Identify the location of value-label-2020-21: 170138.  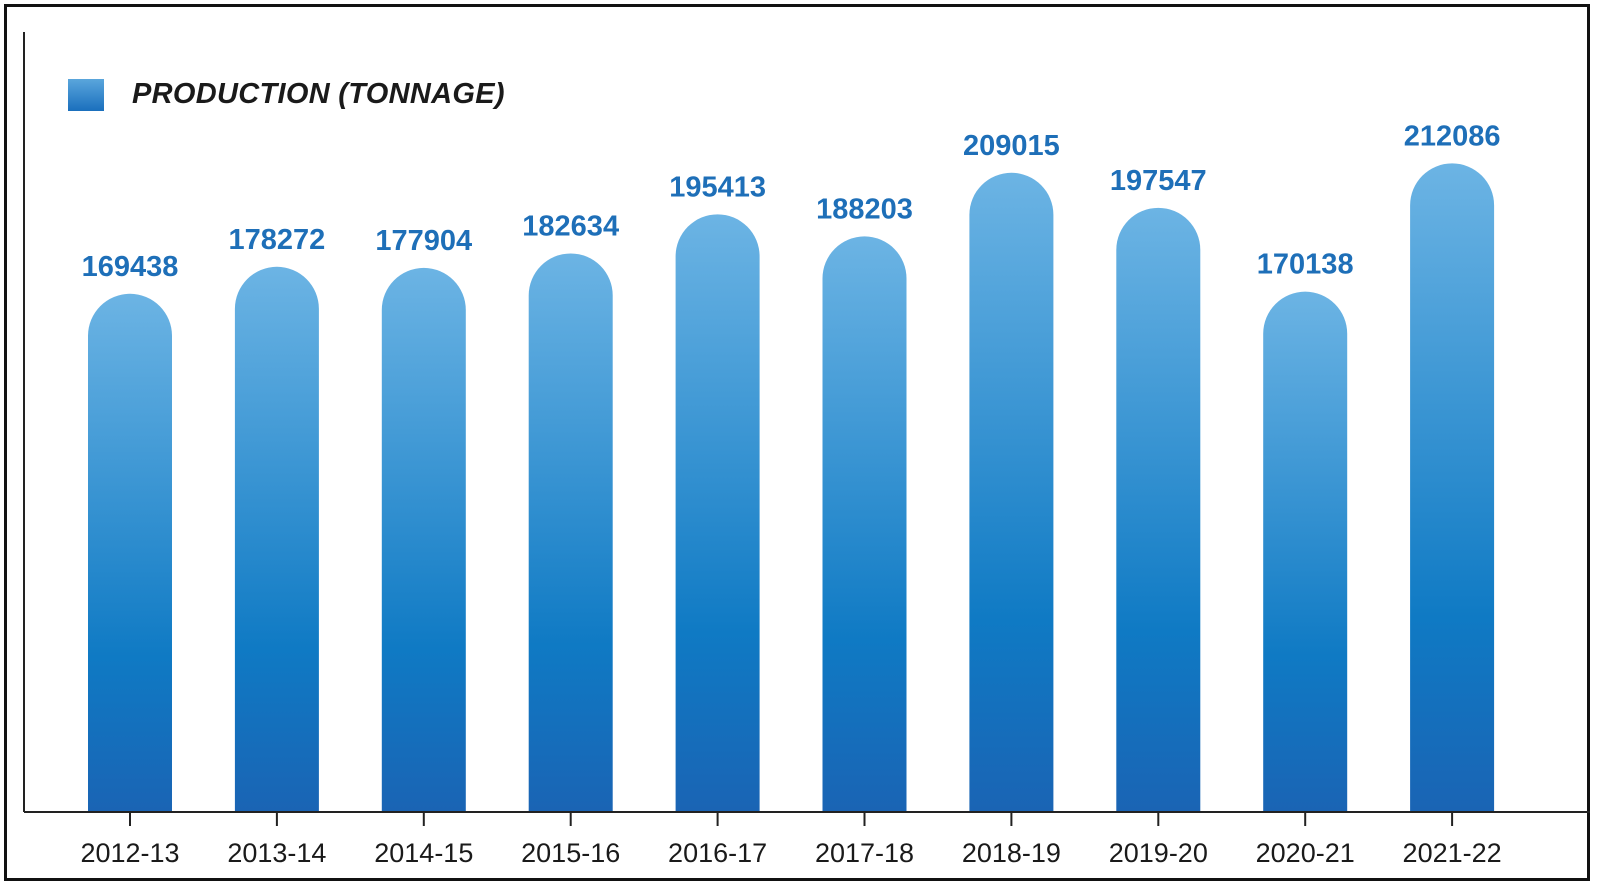
(1305, 265).